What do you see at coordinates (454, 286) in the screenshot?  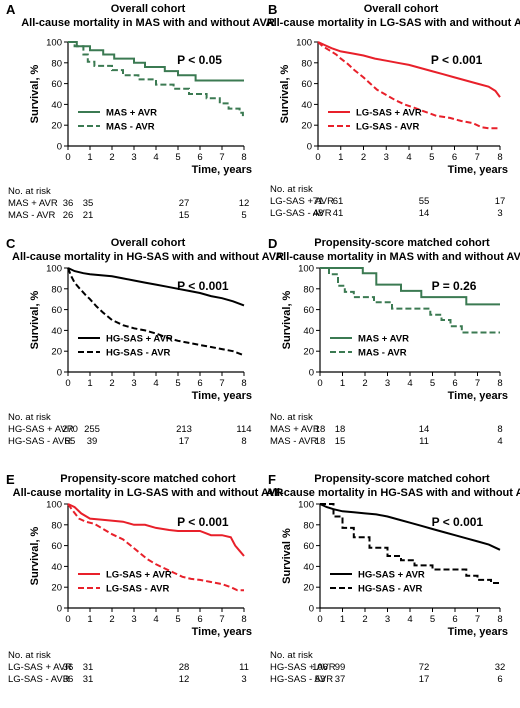 I see `p-value-label: P = 0.26` at bounding box center [454, 286].